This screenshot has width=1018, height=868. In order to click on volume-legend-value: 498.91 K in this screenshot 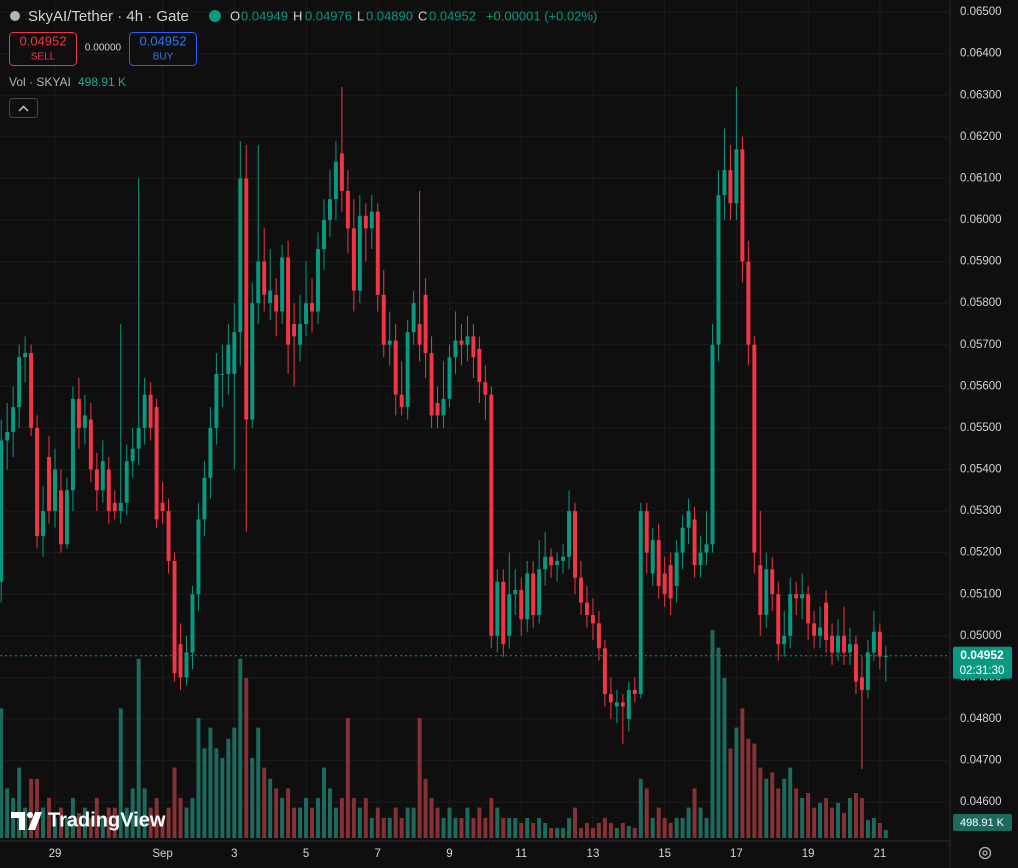, I will do `click(102, 82)`.